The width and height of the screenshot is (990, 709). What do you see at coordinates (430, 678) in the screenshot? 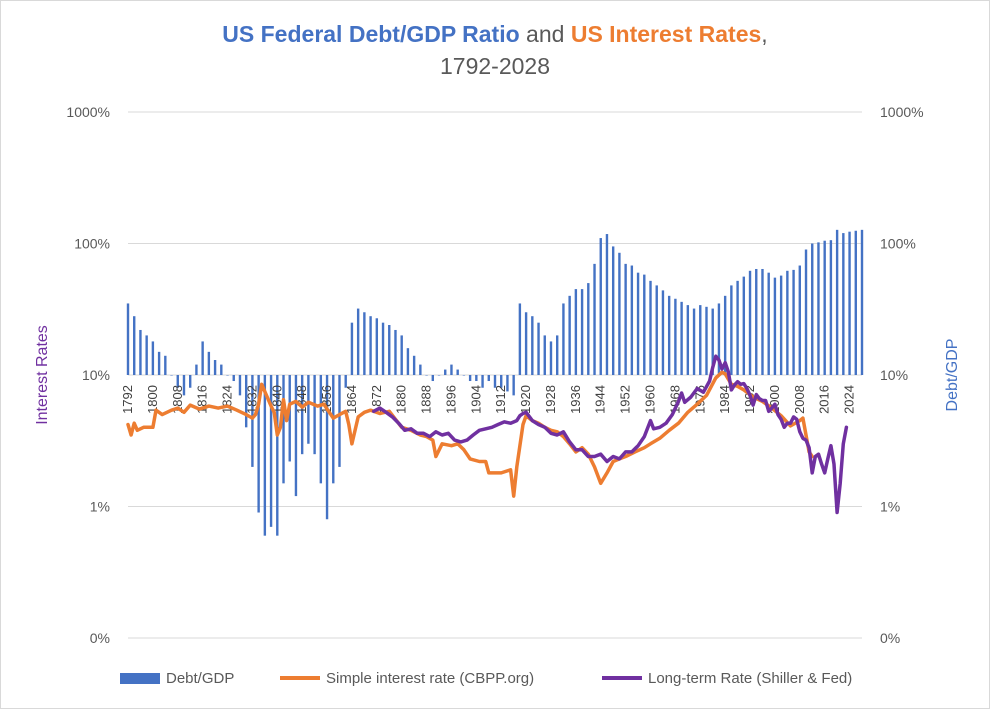
I see `legend-label-simple-rate: Simple interest rate (CBPP.org)` at bounding box center [430, 678].